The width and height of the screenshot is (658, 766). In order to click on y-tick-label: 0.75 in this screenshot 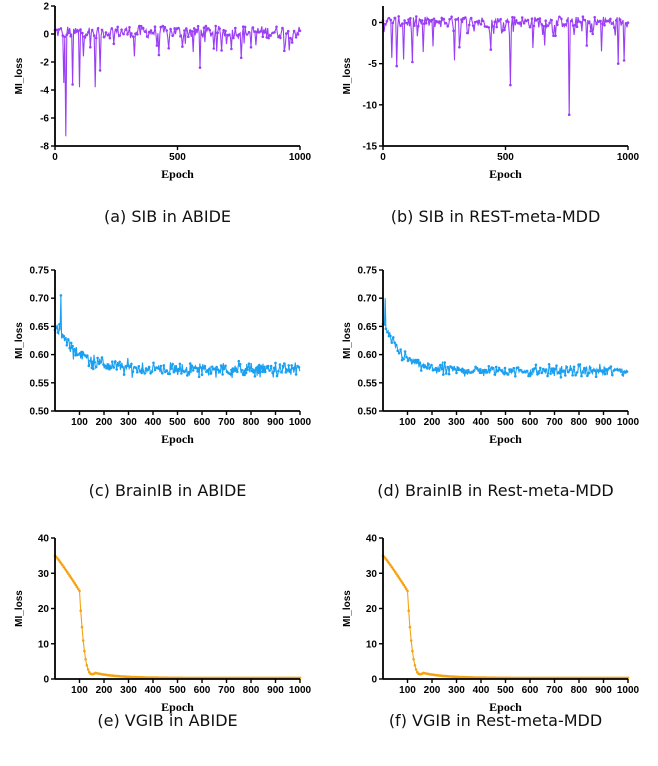, I will do `click(368, 271)`.